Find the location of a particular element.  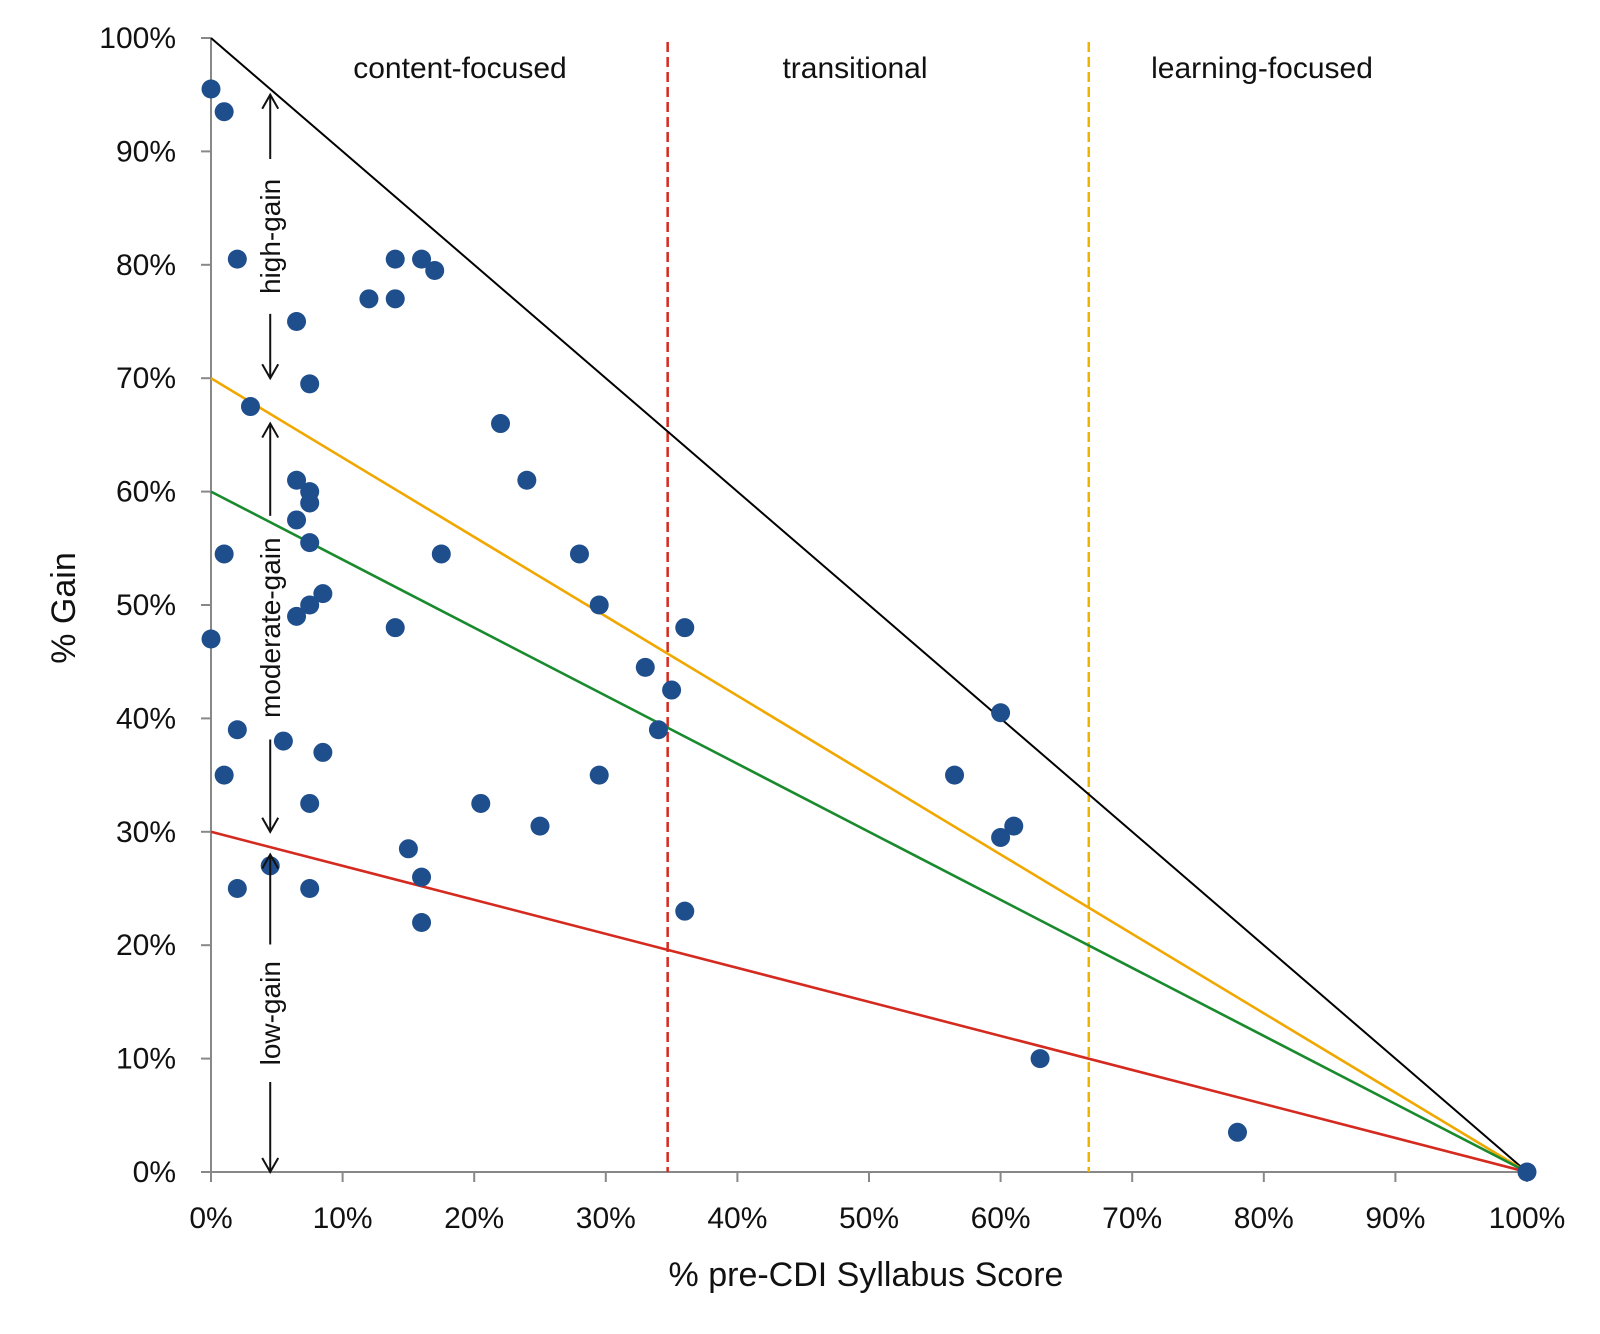

x-tick-label: 80% is located at coordinates (1264, 1218).